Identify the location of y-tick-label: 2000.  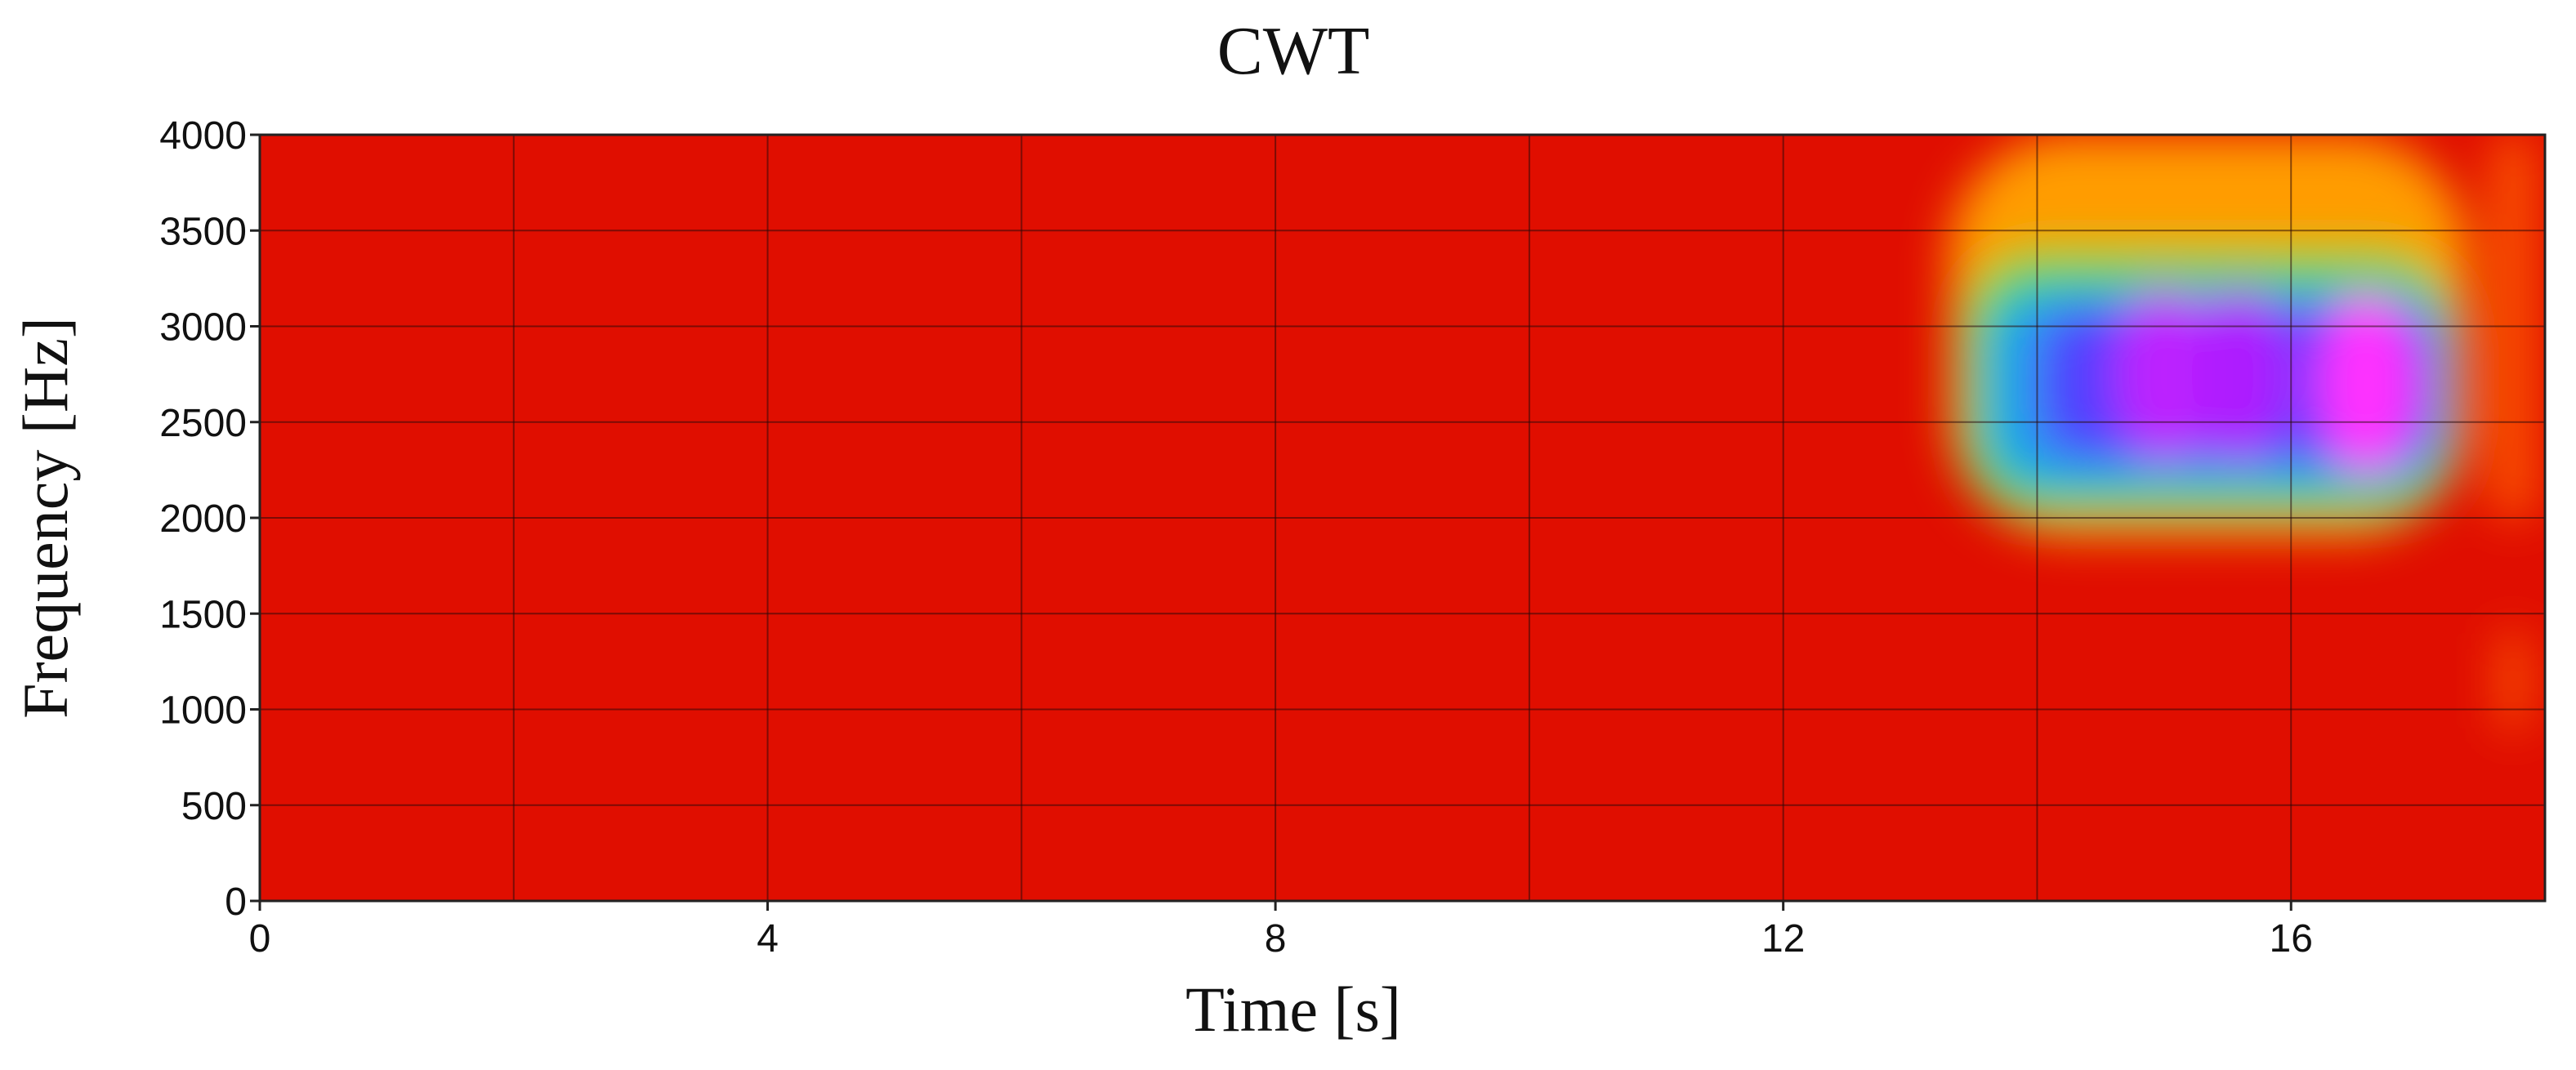
(203, 519).